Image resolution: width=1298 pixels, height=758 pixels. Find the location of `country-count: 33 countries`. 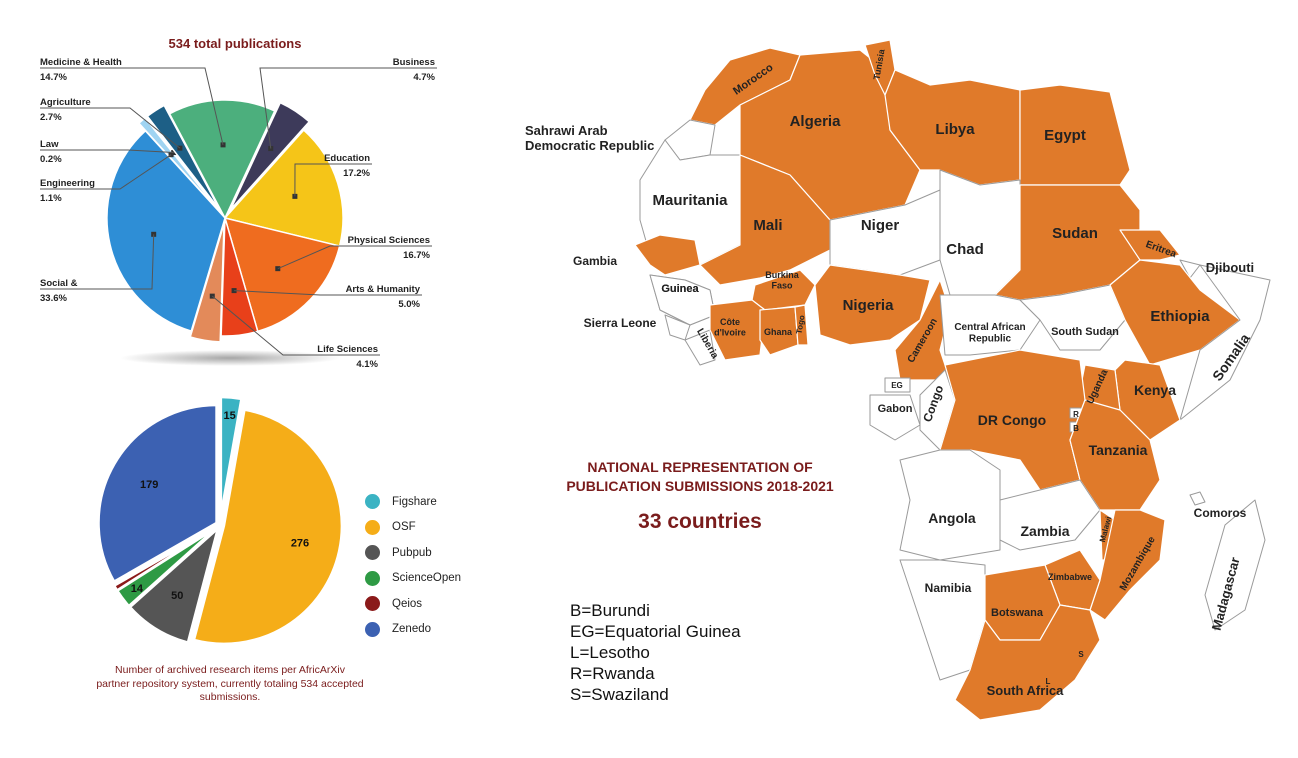

country-count: 33 countries is located at coordinates (700, 521).